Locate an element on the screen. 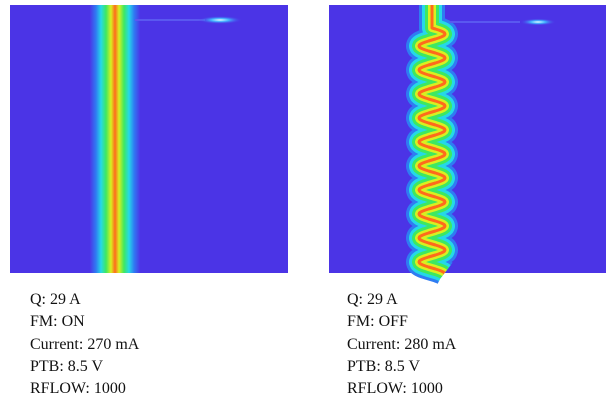  beam-wave is located at coordinates (432, 145).